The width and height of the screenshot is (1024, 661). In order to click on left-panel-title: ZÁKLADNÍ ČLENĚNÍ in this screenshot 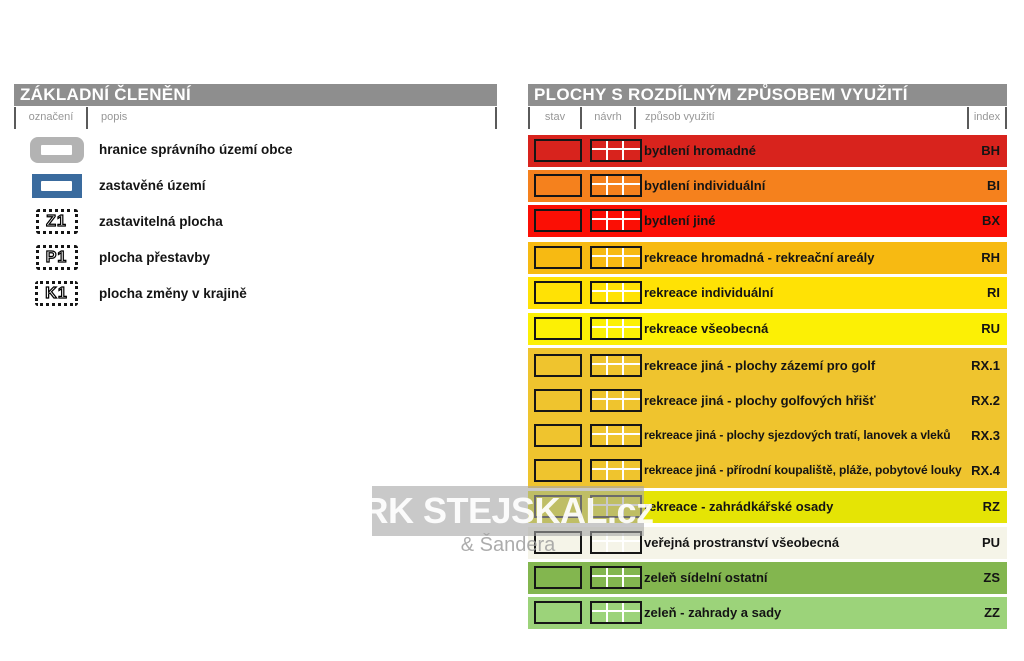, I will do `click(255, 95)`.